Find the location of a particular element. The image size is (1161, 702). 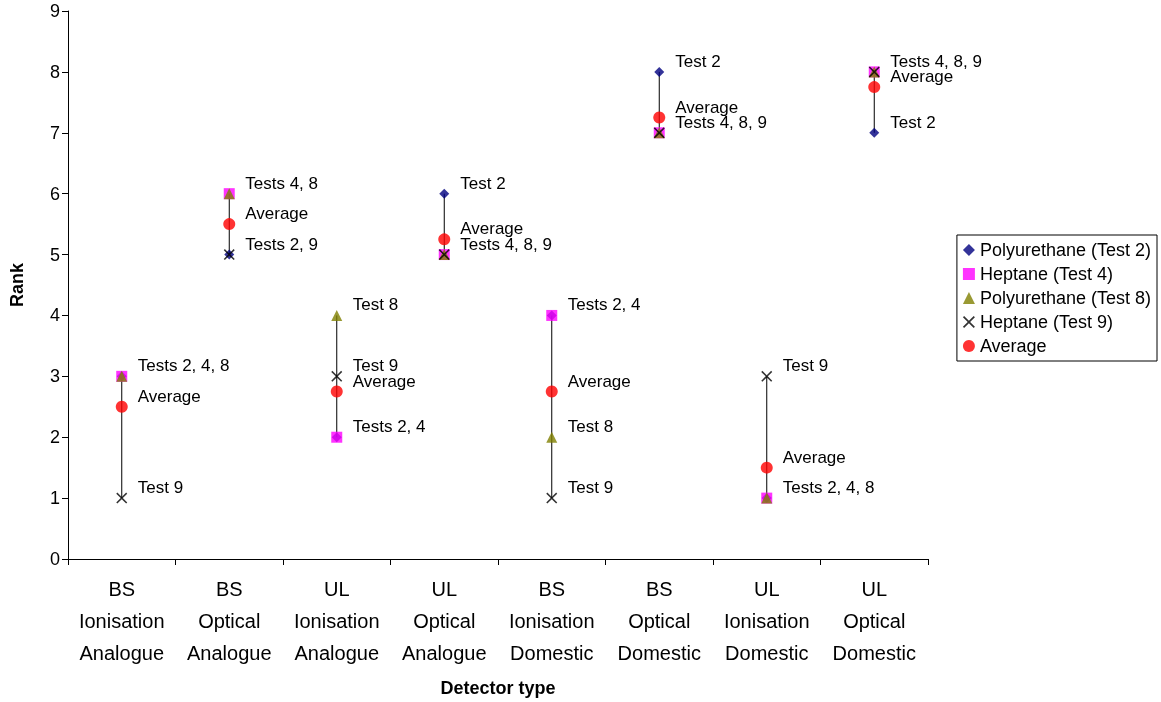

x-tick-label: UL Ionisation Analogue is located at coordinates (336, 621).